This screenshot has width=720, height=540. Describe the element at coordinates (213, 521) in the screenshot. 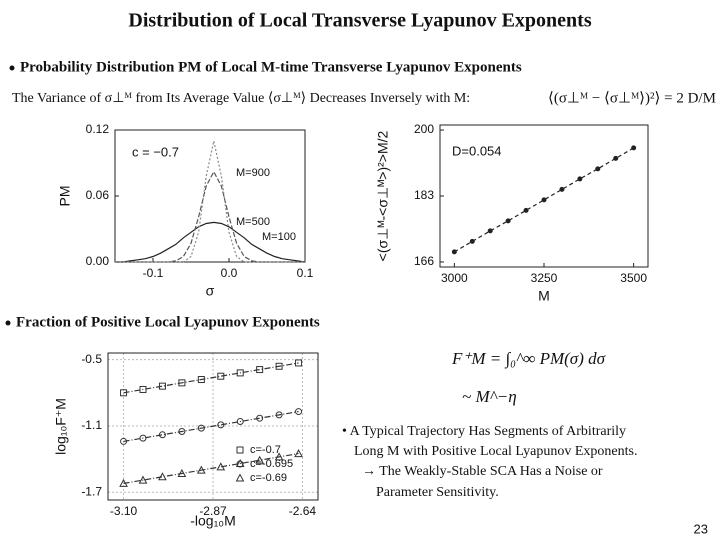

I see `x-axis-label: -log₁₀M` at that location.